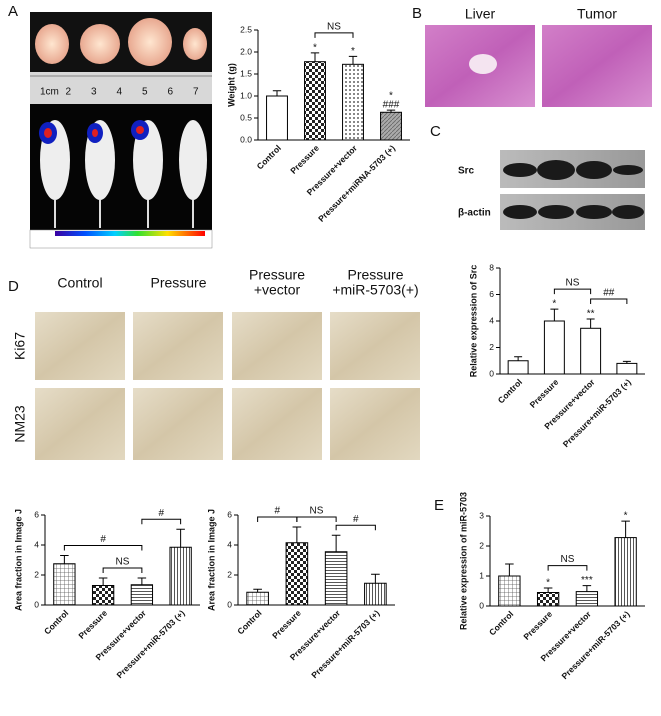 Image resolution: width=661 pixels, height=716 pixels. What do you see at coordinates (94, 92) in the screenshot?
I see `ruler-label: 3` at bounding box center [94, 92].